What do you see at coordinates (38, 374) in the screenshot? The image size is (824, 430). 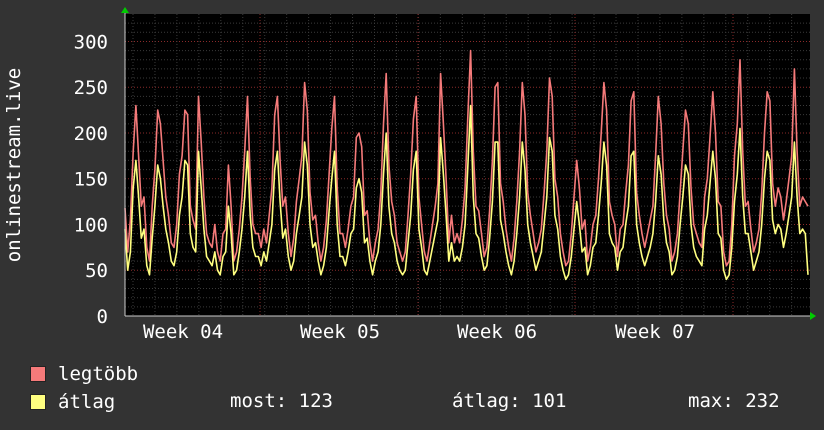 I see `legend-swatch-max` at bounding box center [38, 374].